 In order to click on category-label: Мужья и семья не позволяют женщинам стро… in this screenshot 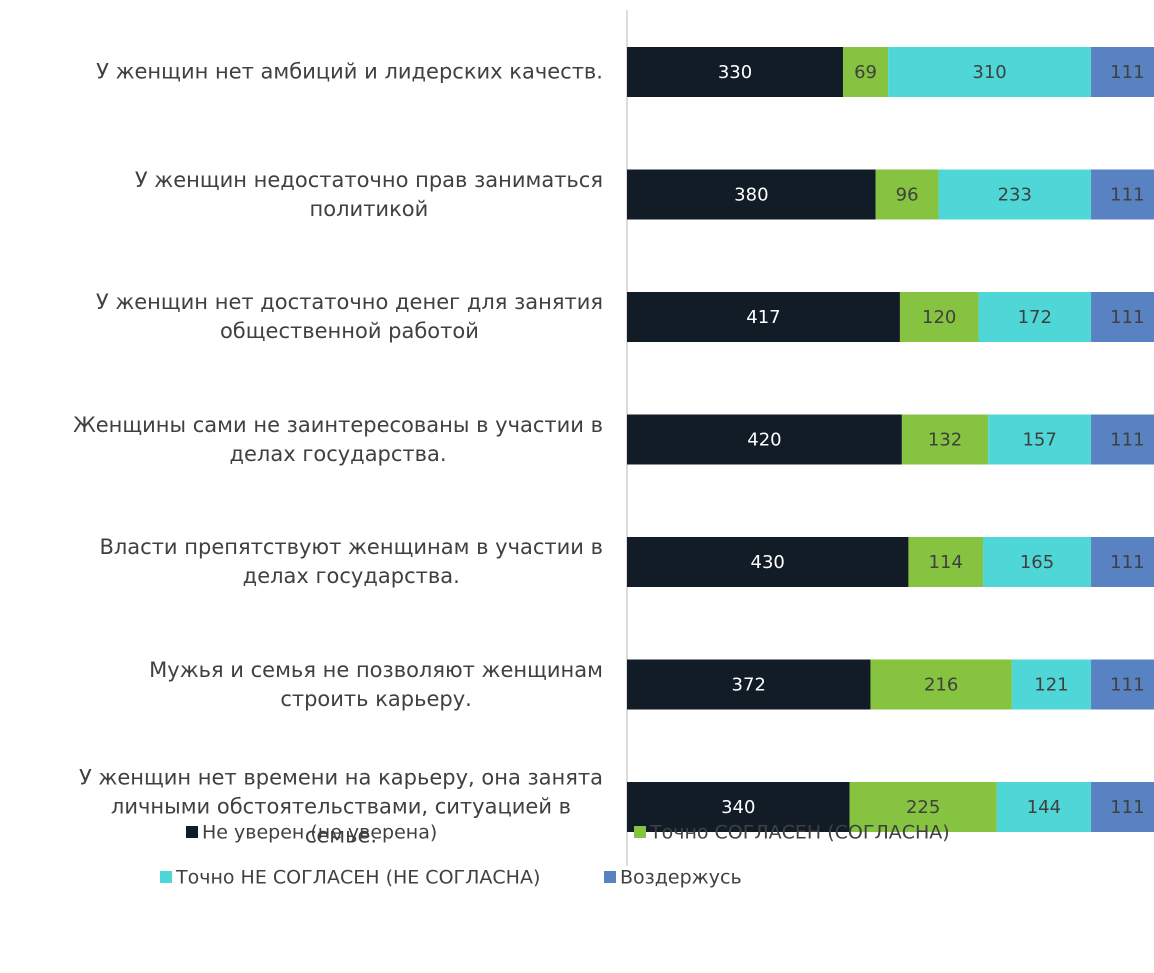, I will do `click(376, 684)`.